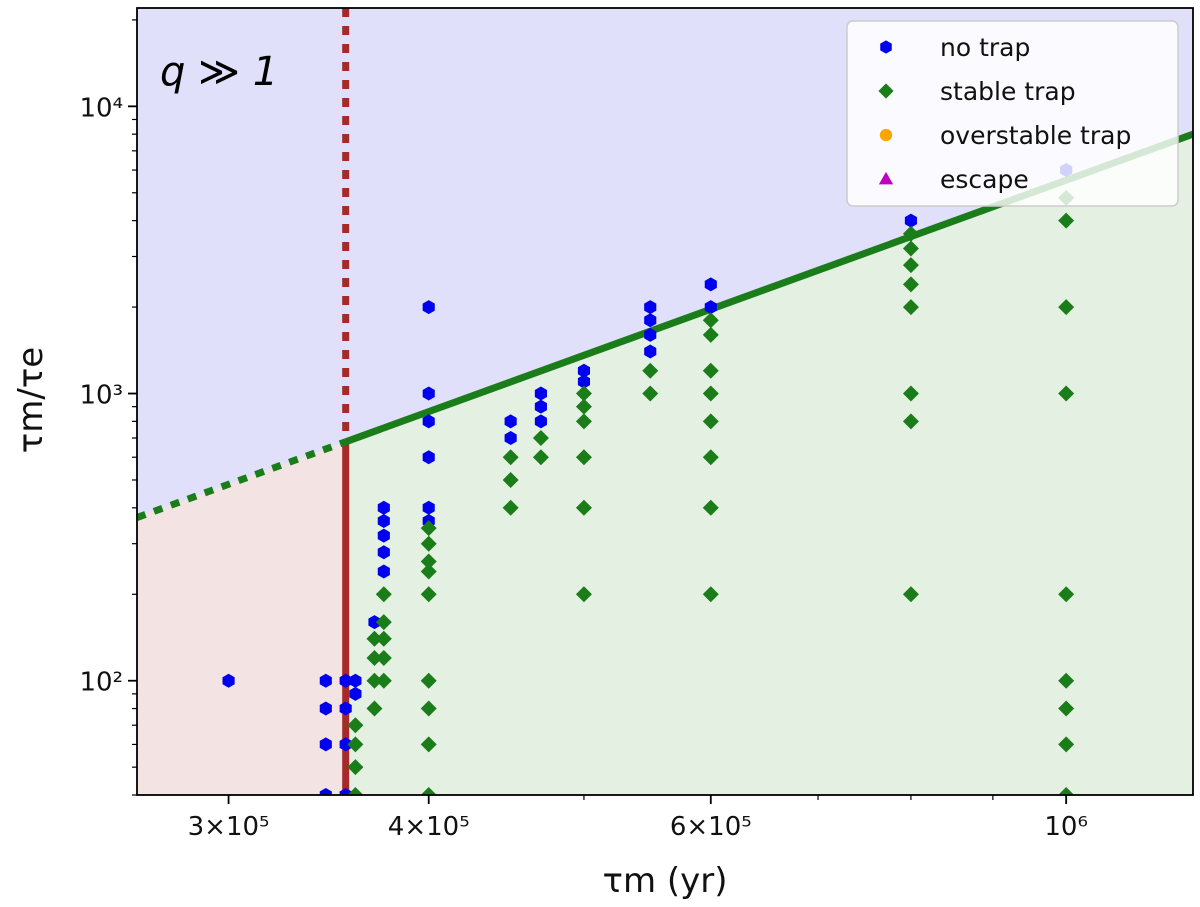 The width and height of the screenshot is (1200, 907). I want to click on legend-box, so click(1012, 113).